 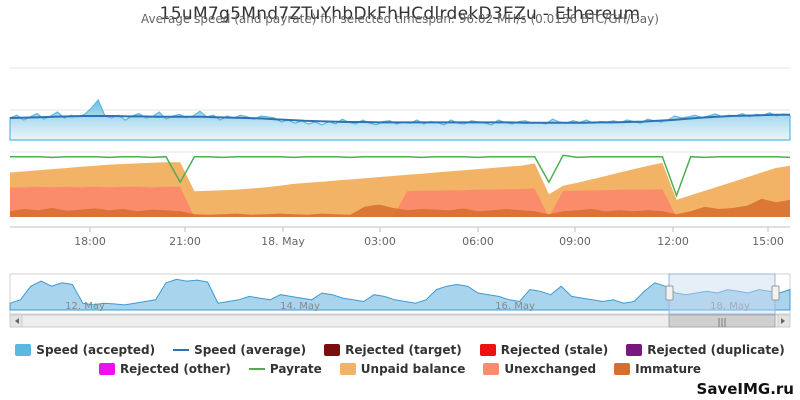 What do you see at coordinates (554, 350) in the screenshot?
I see `legend-label: Rejected (stale)` at bounding box center [554, 350].